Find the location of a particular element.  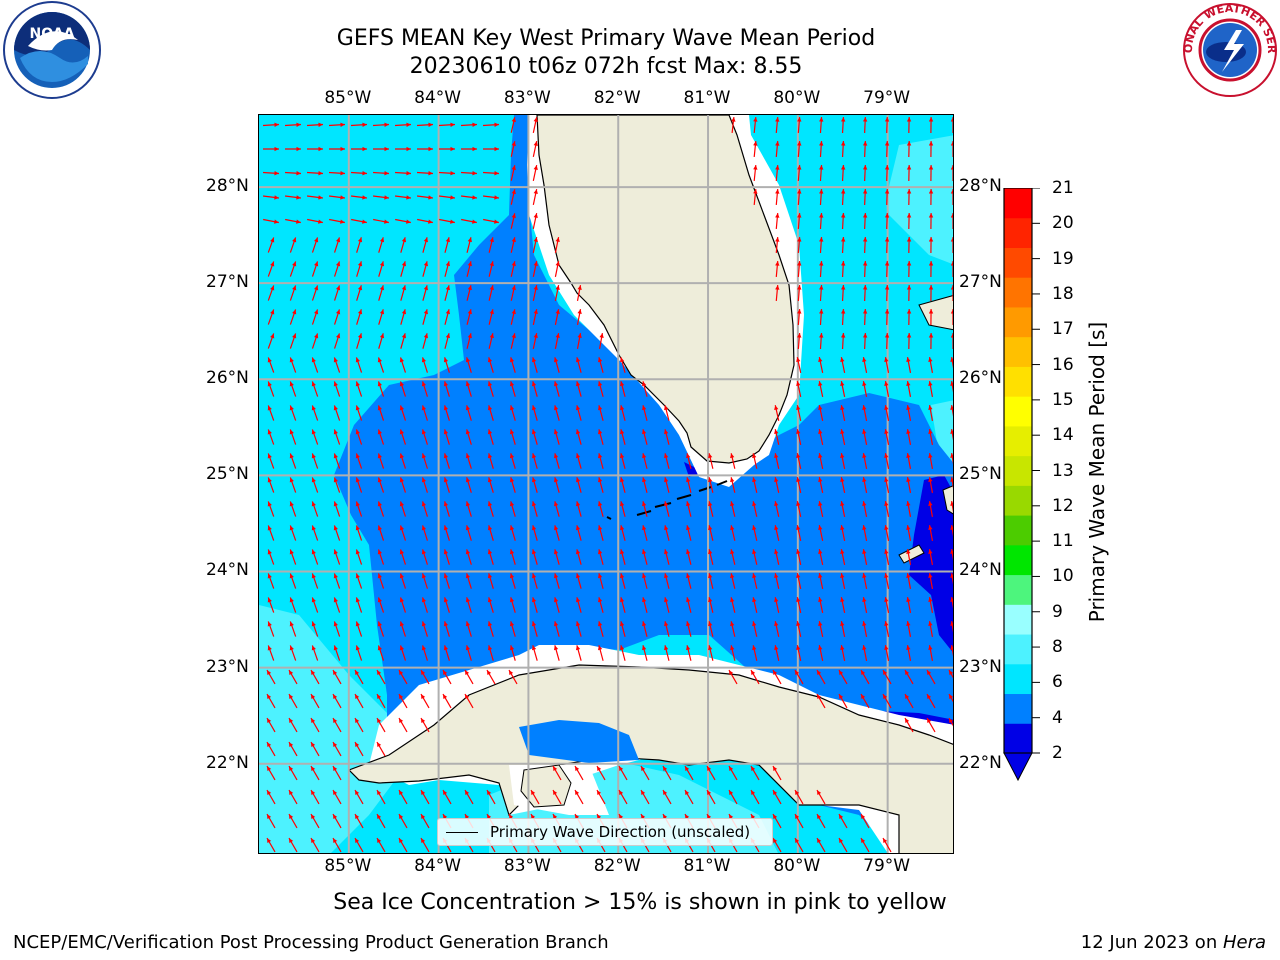

colorbar-tick-label: 20 is located at coordinates (1063, 223).